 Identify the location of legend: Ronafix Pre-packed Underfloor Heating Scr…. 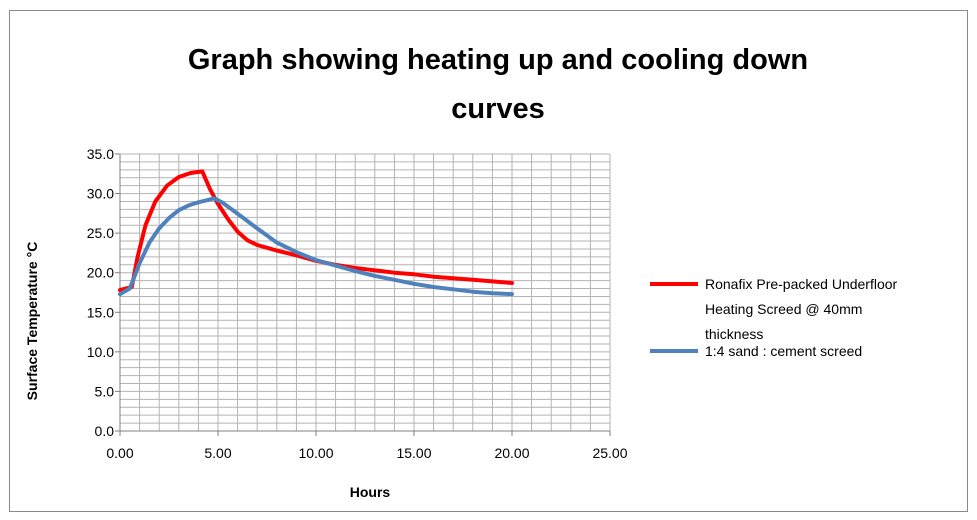
(774, 317).